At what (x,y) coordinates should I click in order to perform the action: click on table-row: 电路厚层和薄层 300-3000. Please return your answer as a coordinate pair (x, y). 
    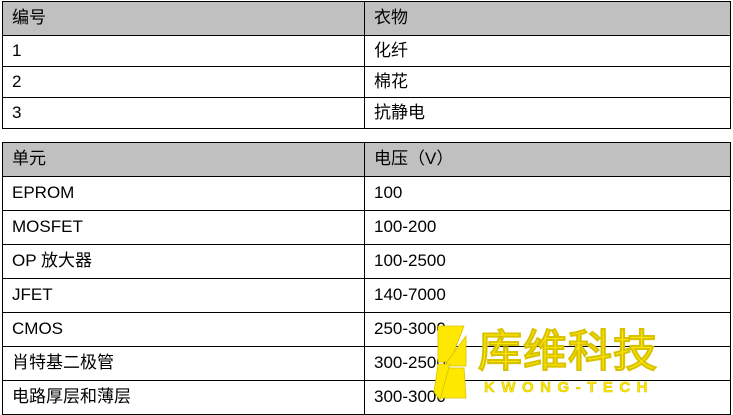
    Looking at the image, I should click on (366, 397).